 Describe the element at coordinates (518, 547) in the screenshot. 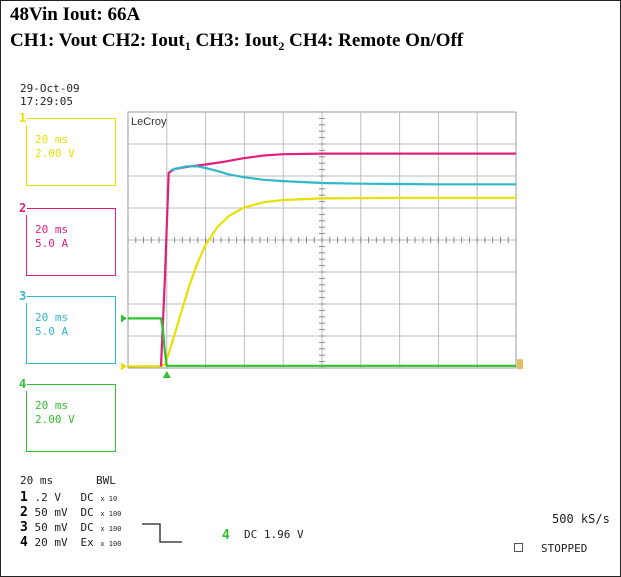

I see `run-state-checkbox-icon` at that location.